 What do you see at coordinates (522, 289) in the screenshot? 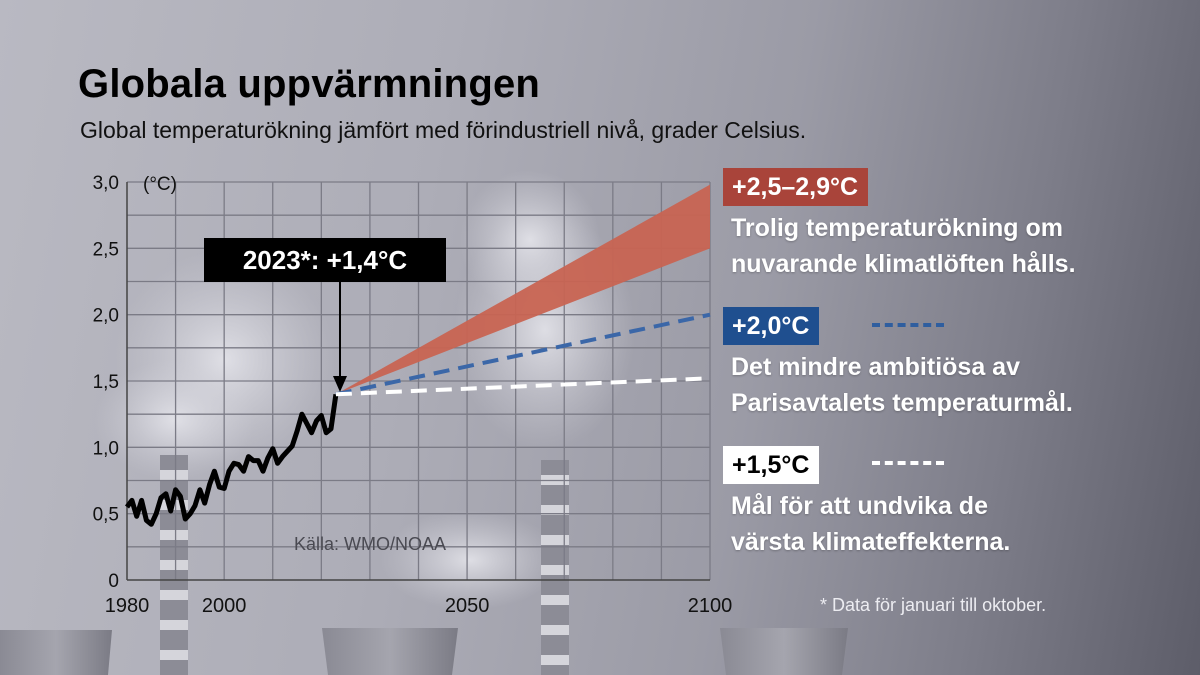
I see `projection-band-high` at bounding box center [522, 289].